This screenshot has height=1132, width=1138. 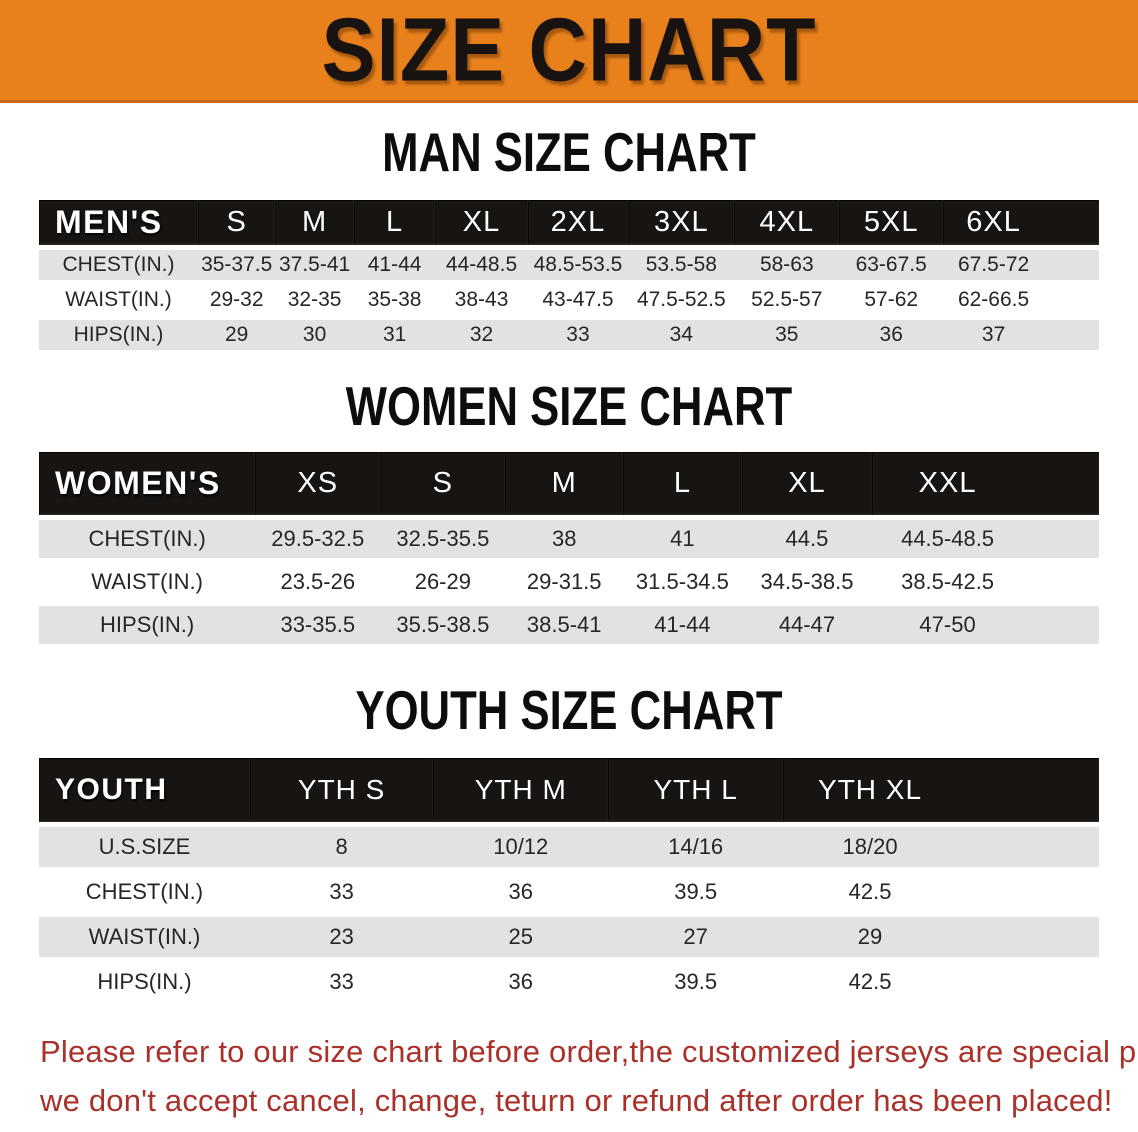 I want to click on size-value: 35, so click(x=787, y=335).